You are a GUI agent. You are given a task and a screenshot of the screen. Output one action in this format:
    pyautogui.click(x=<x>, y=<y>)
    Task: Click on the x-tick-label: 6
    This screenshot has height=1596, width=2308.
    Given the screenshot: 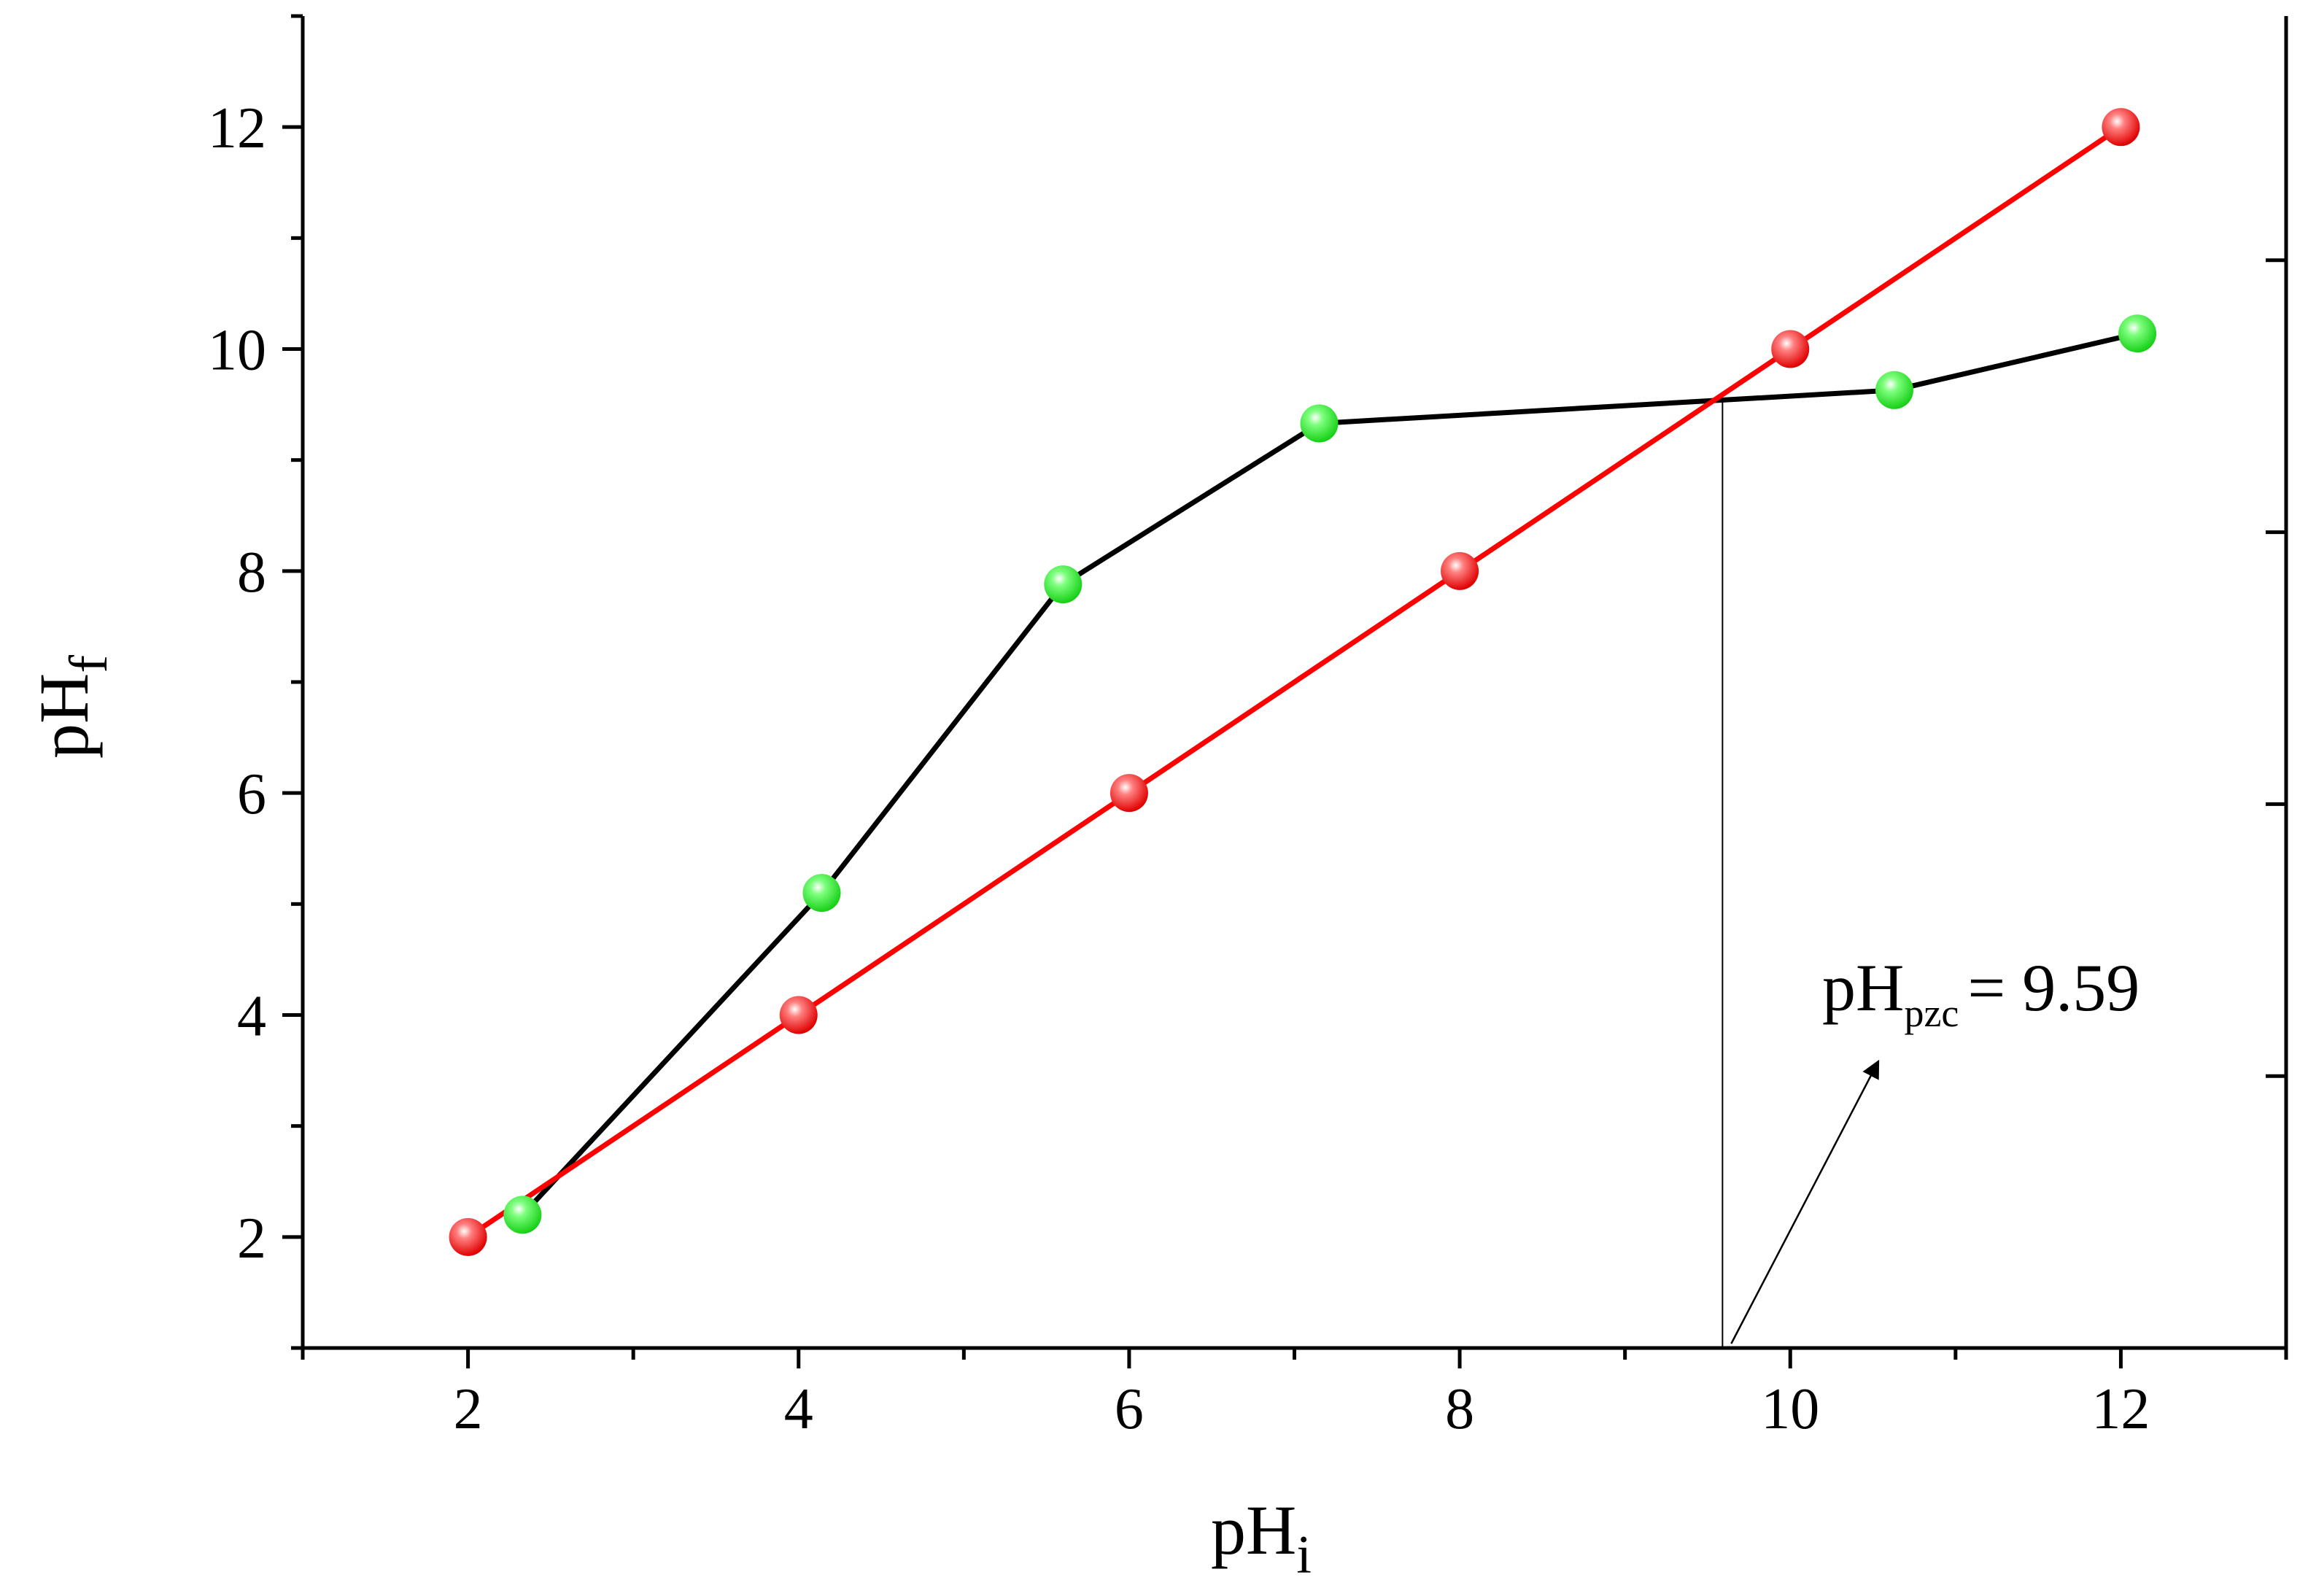 What is the action you would take?
    pyautogui.click(x=1129, y=1409)
    